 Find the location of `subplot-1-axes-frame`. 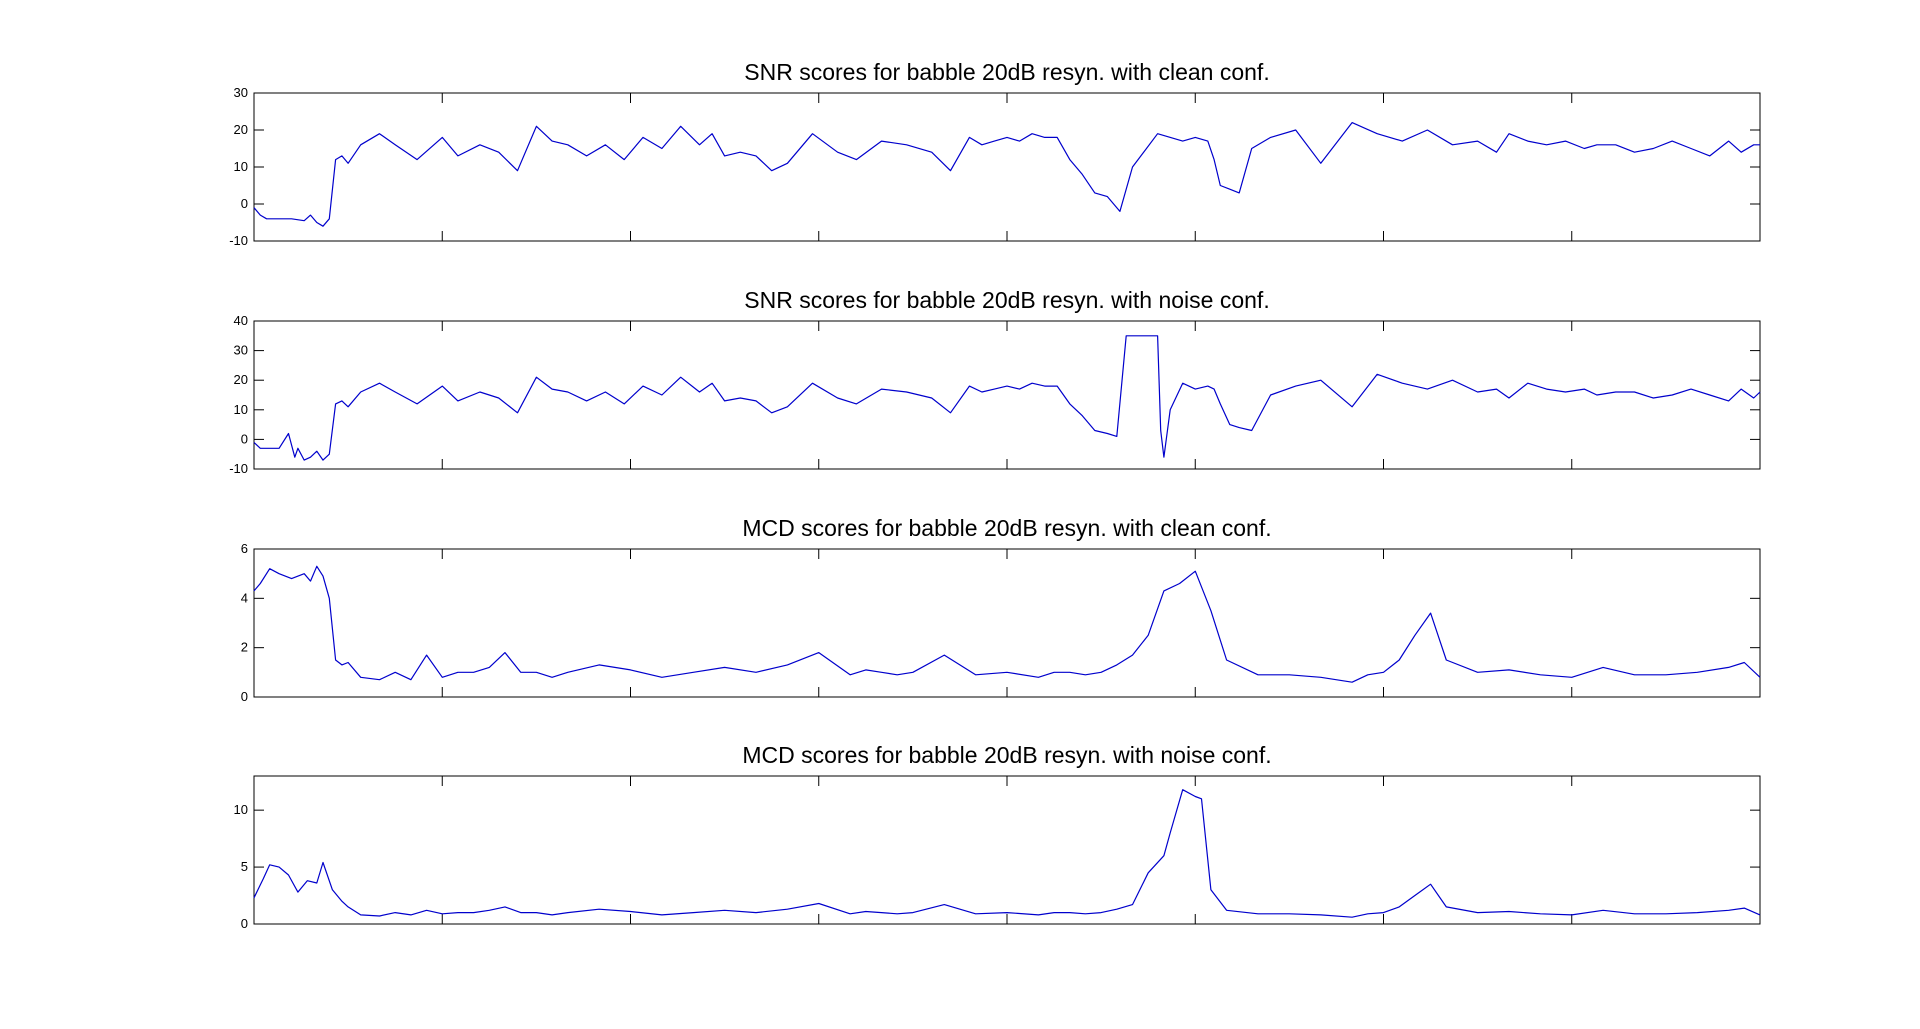

subplot-1-axes-frame is located at coordinates (1007, 167).